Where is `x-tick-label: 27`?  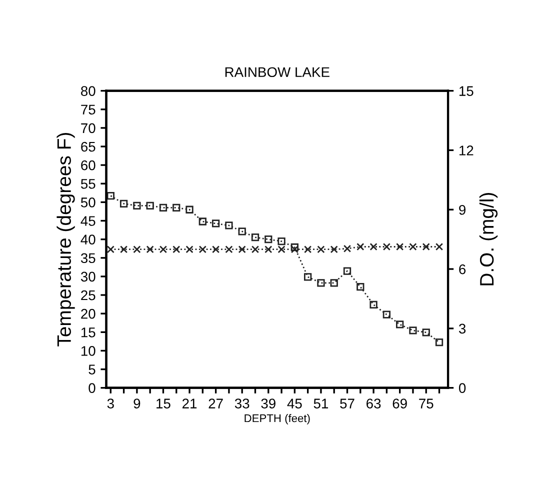
x-tick-label: 27 is located at coordinates (215, 403).